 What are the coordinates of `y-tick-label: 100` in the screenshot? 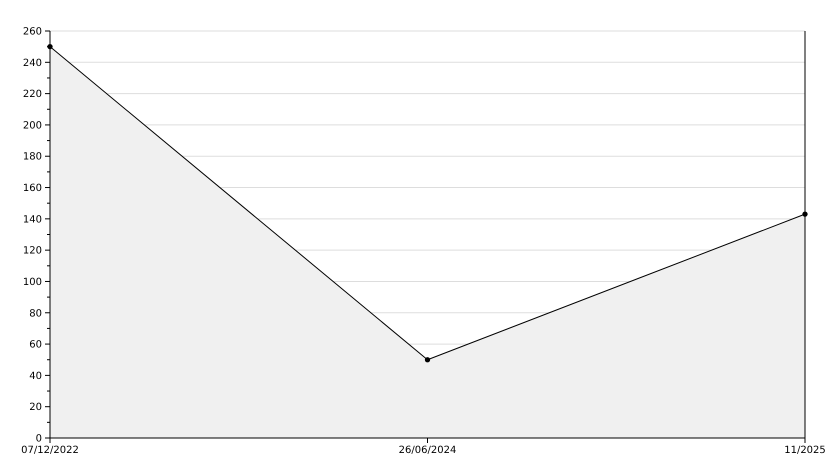 It's located at (32, 282).